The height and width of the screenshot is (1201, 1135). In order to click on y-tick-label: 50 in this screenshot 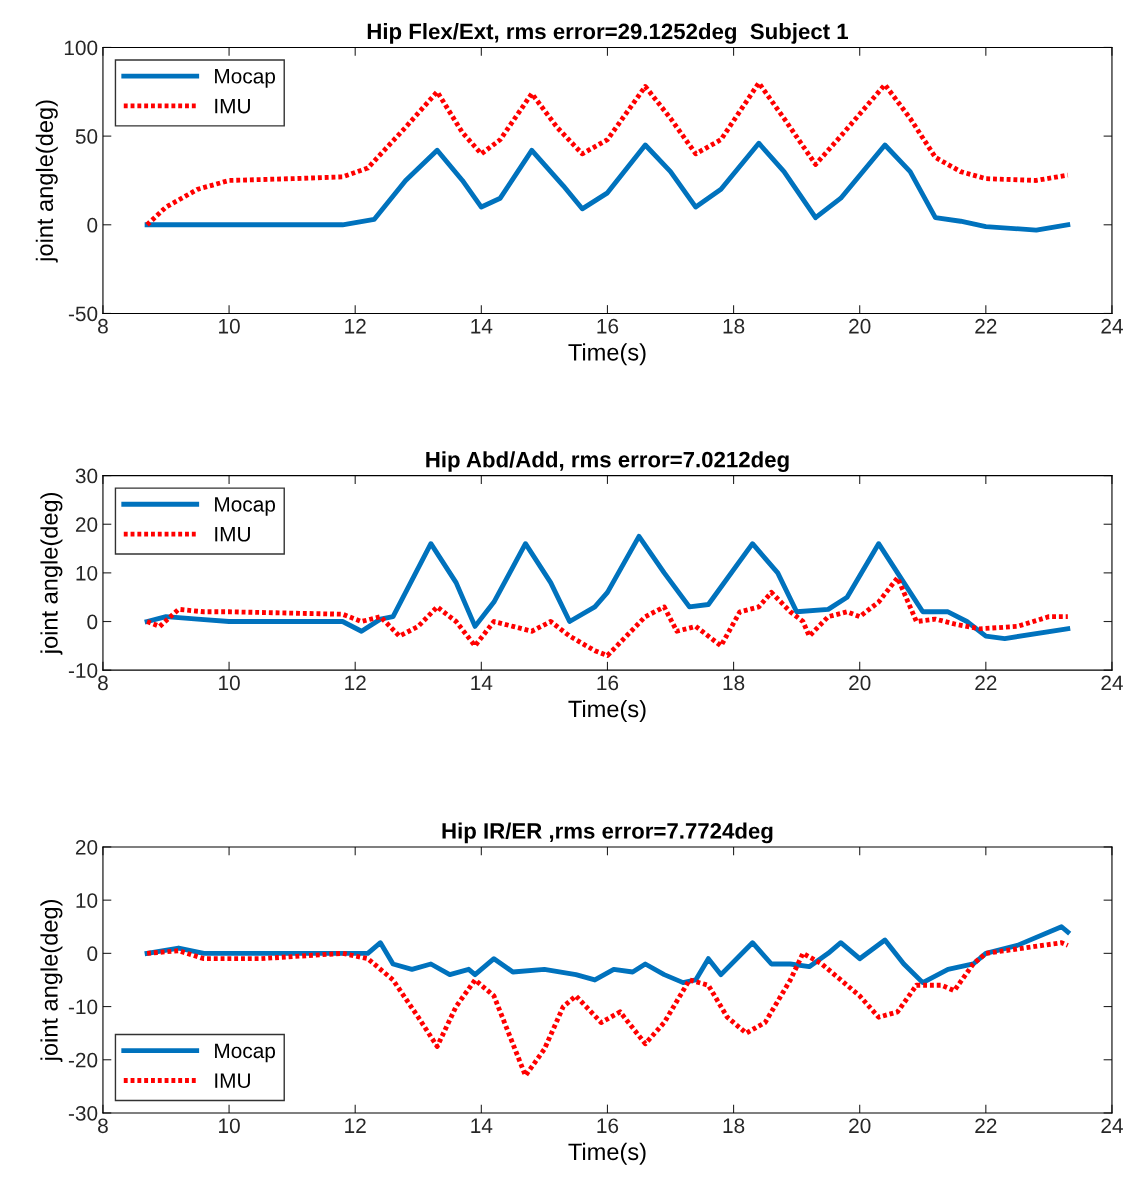, I will do `click(86, 136)`.